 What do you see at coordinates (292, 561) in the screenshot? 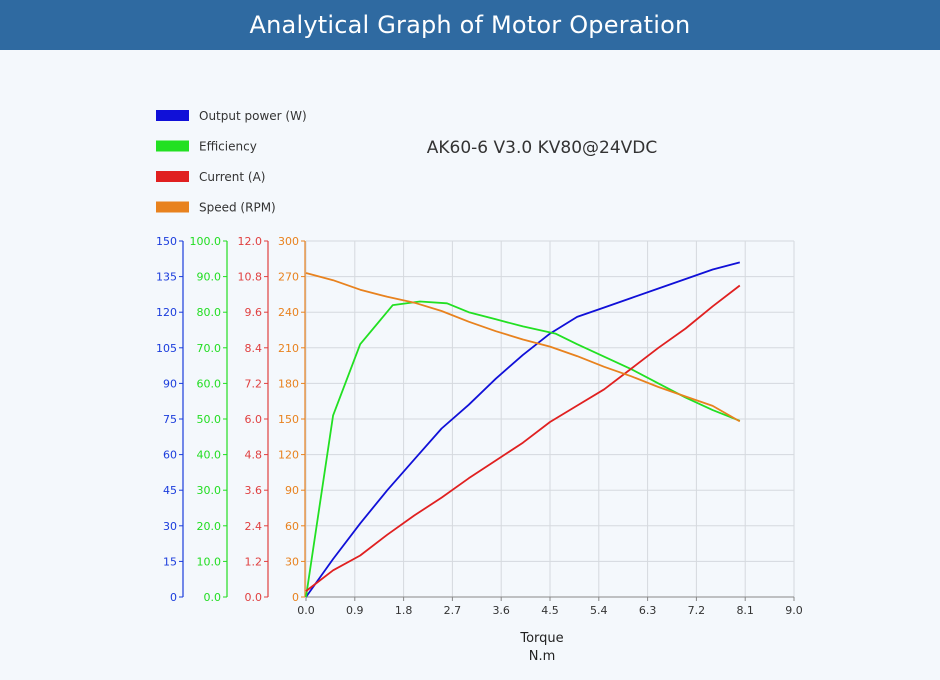
I see `y-axis-speed-tick-label: 30` at bounding box center [292, 561].